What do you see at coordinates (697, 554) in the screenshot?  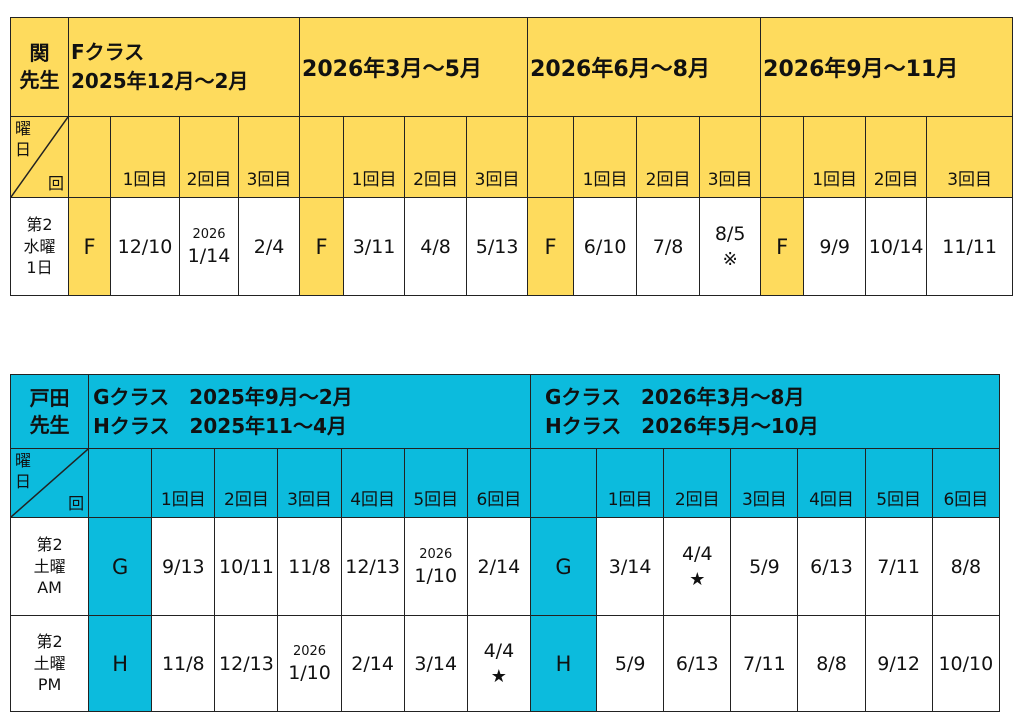 I see `date-value: 4/4` at bounding box center [697, 554].